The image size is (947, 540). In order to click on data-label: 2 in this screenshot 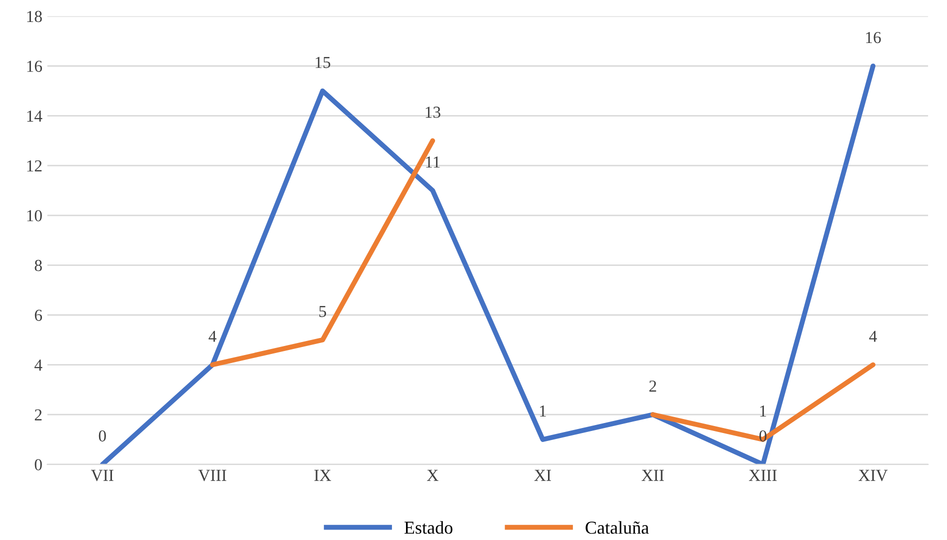, I will do `click(652, 386)`.